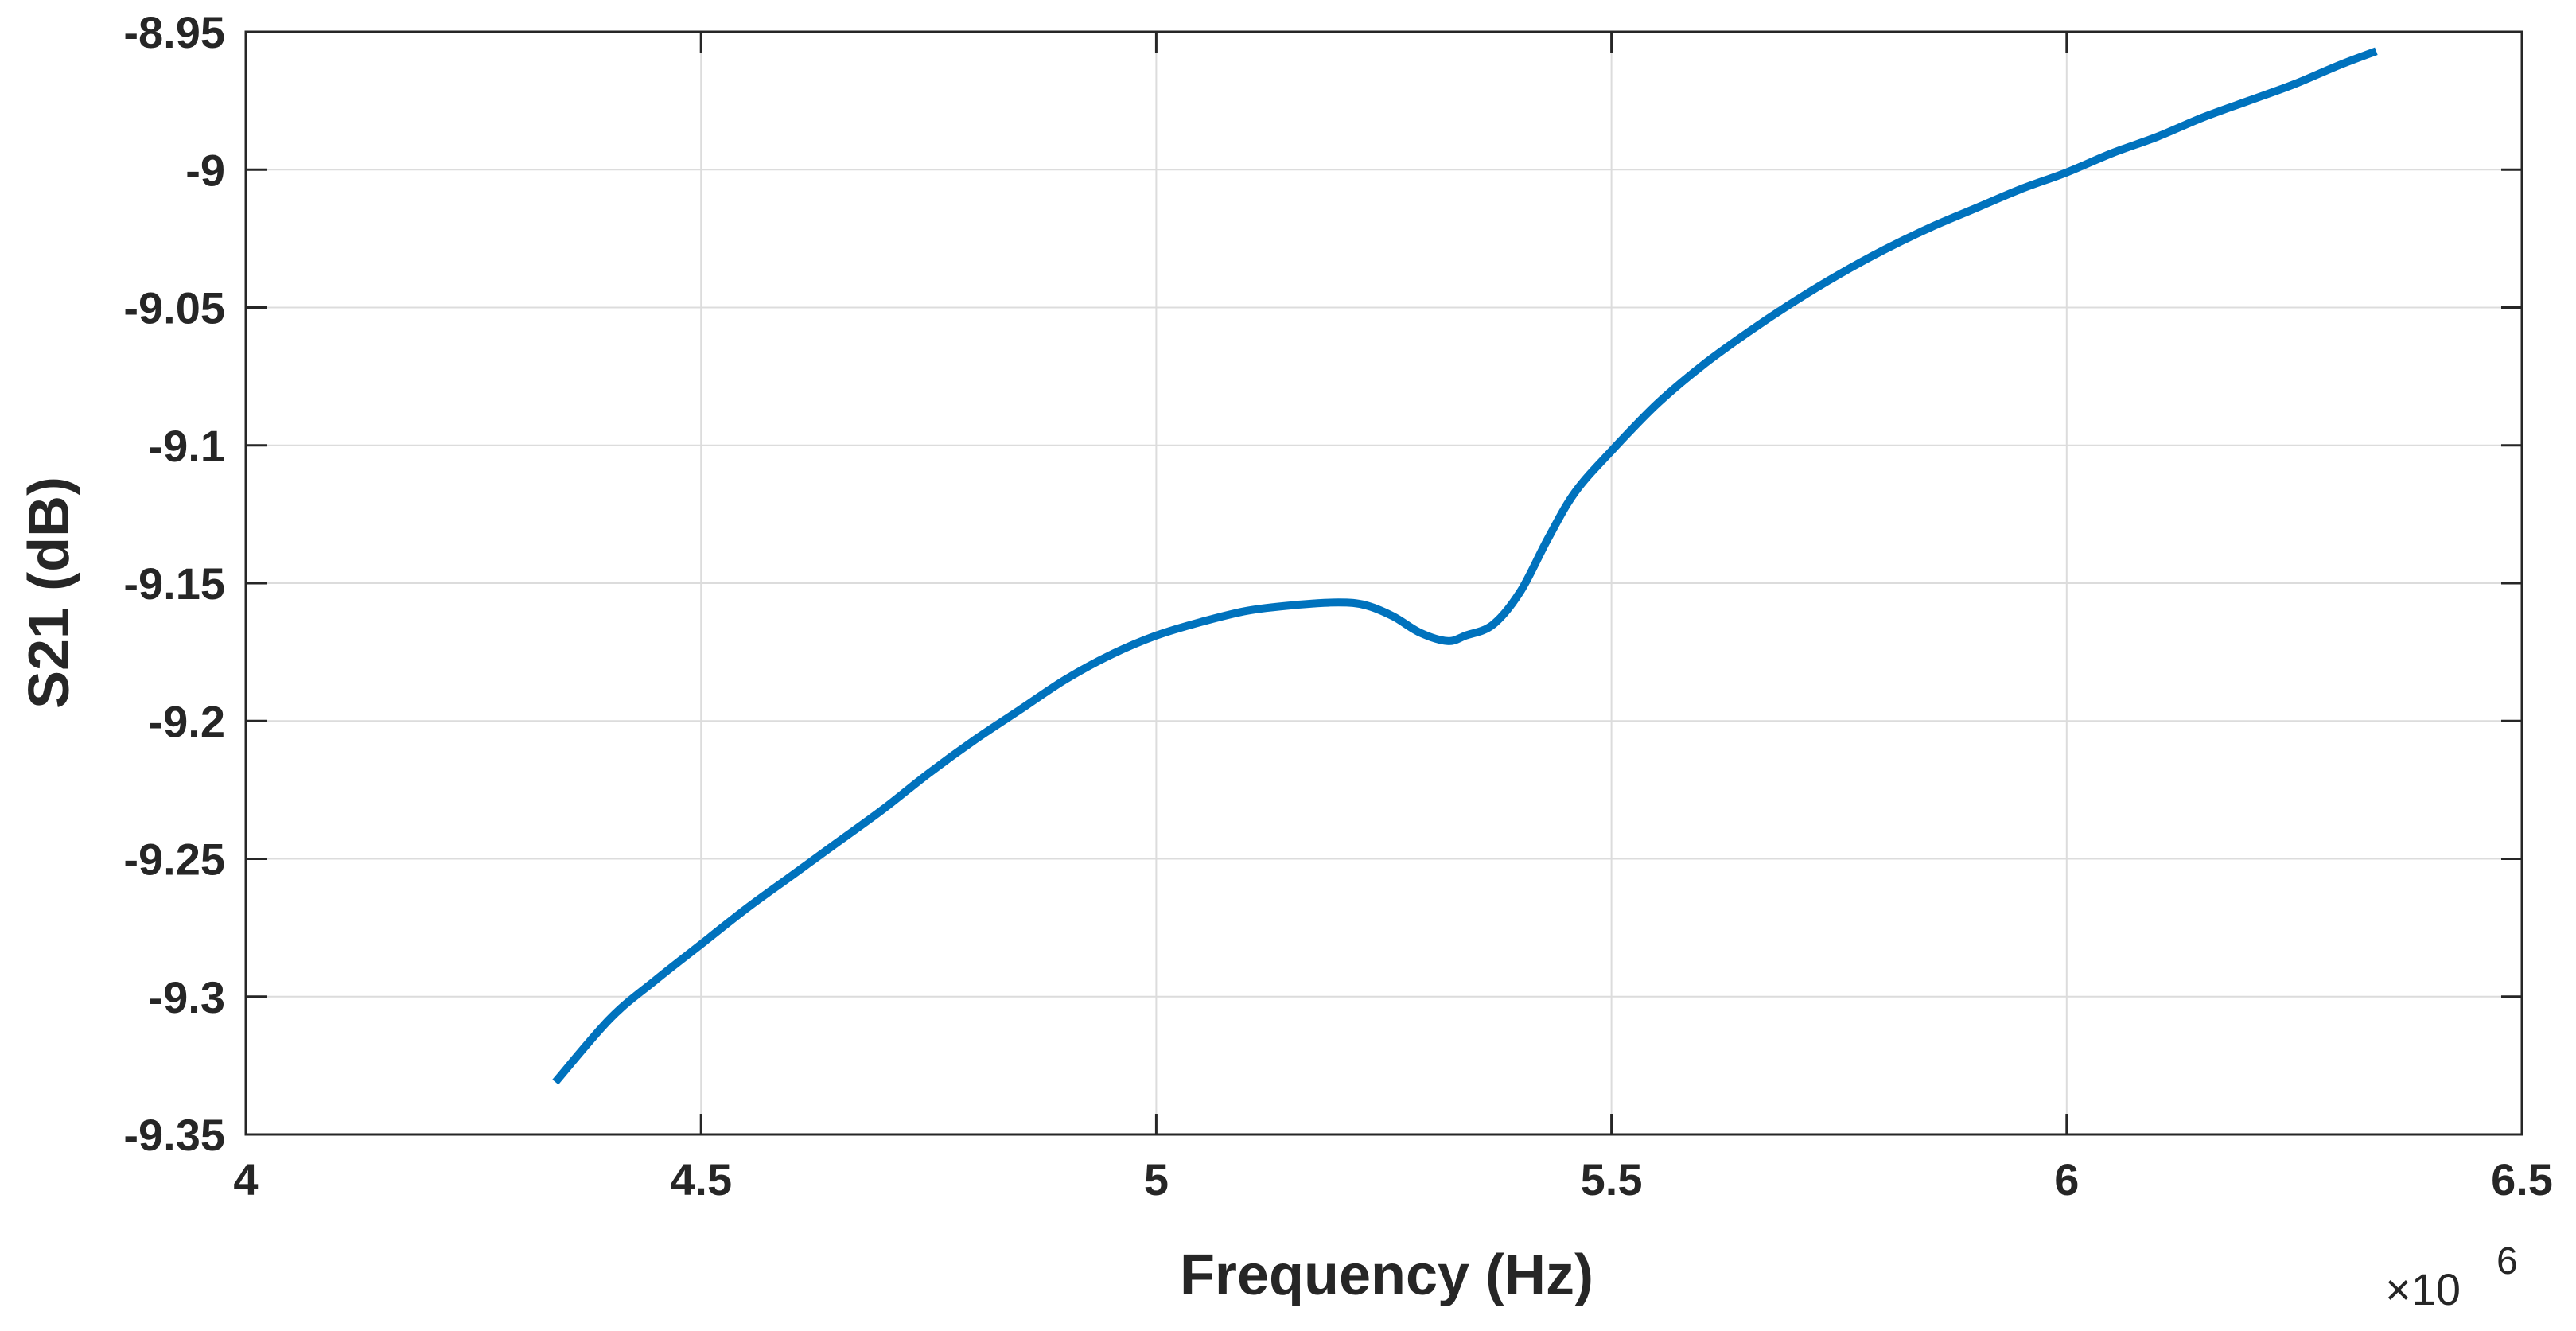  Describe the element at coordinates (701, 1179) in the screenshot. I see `x-tick-label: 4.5` at that location.